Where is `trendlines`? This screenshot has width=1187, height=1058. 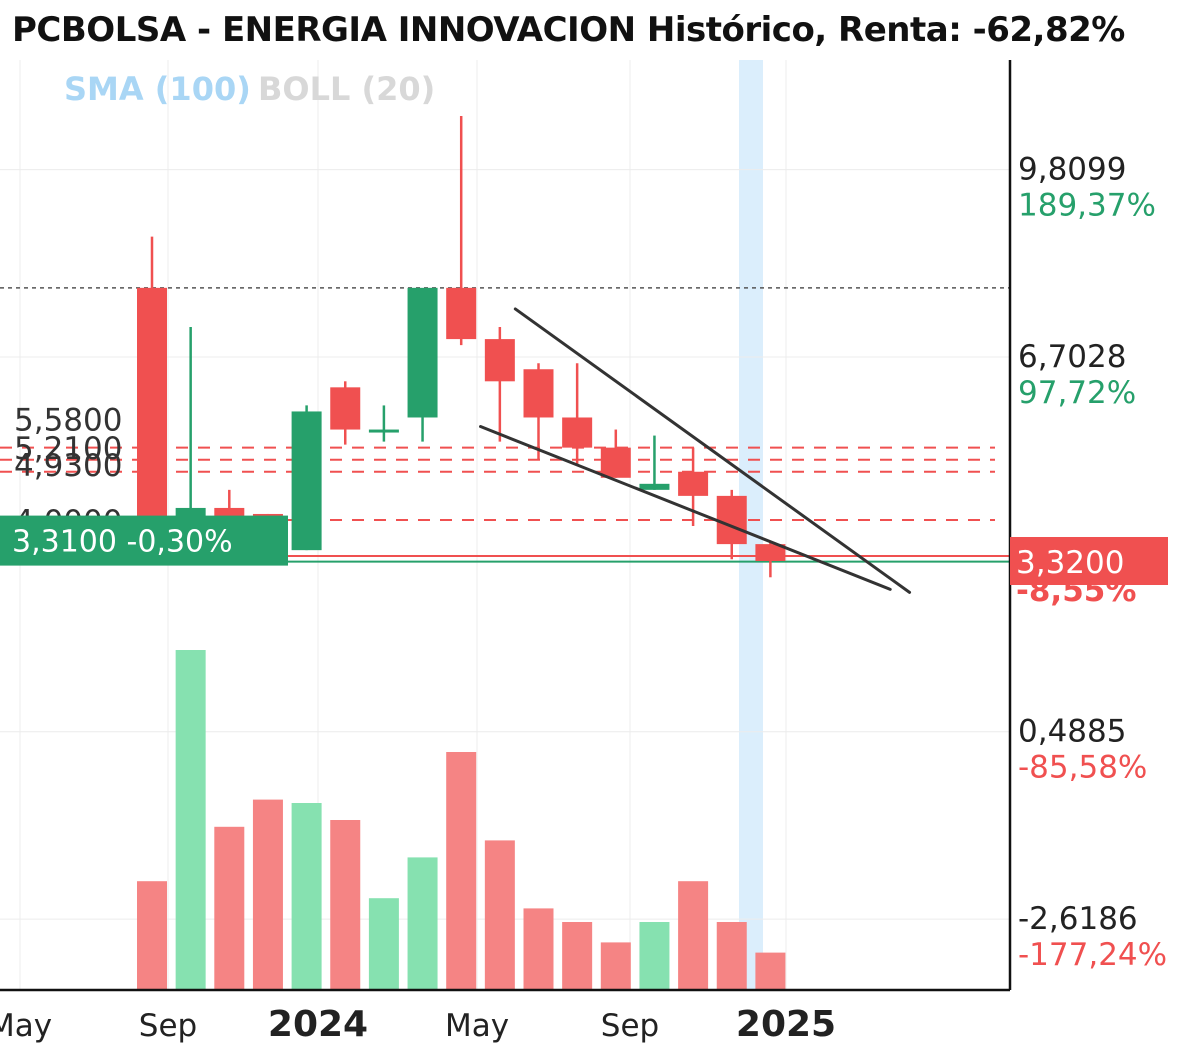
trendlines is located at coordinates (695, 450).